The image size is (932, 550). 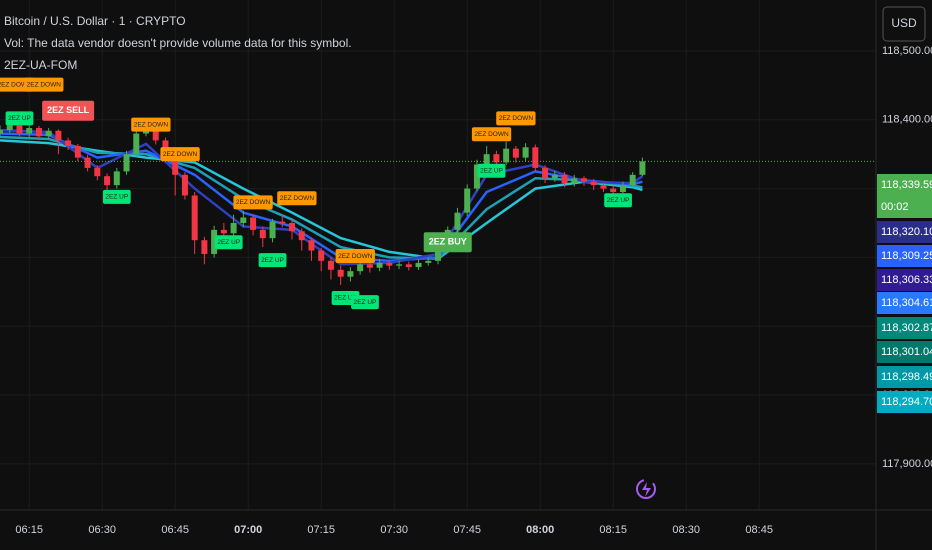 I want to click on price-tag-label: 118,306.33, so click(x=906, y=280).